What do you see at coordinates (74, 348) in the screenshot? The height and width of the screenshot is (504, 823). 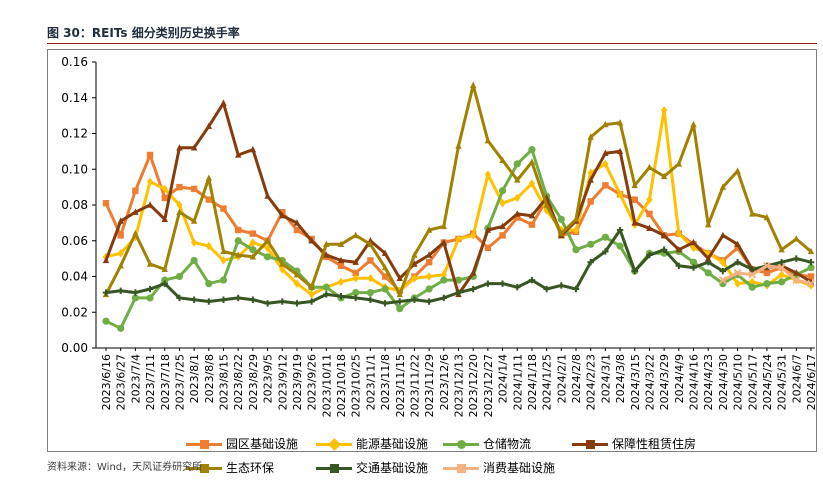 I see `y-tick-label: 0.00` at bounding box center [74, 348].